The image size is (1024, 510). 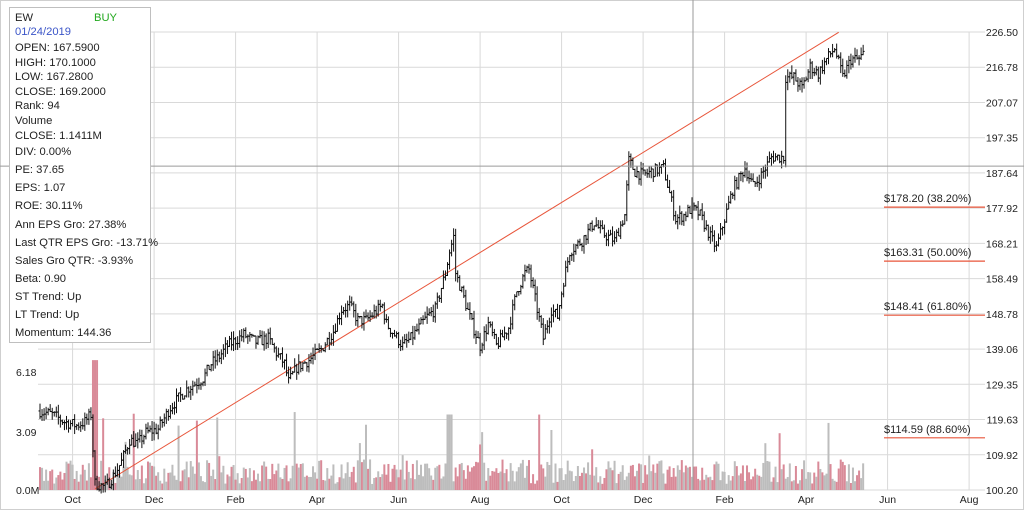 I want to click on quote-label: EPS:, so click(x=28, y=188).